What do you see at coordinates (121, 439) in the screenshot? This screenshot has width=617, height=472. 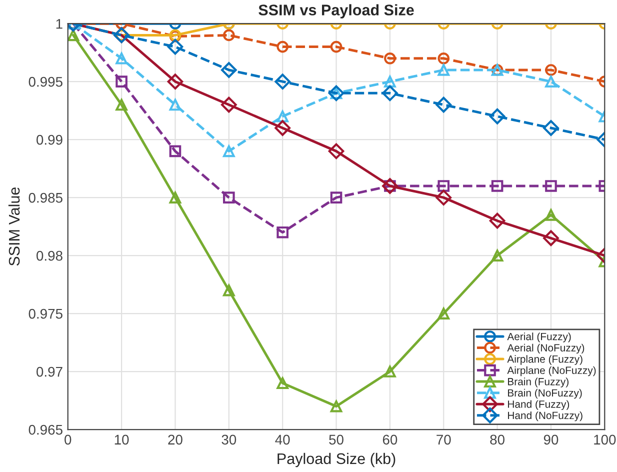 I see `x-tick-label: 10` at bounding box center [121, 439].